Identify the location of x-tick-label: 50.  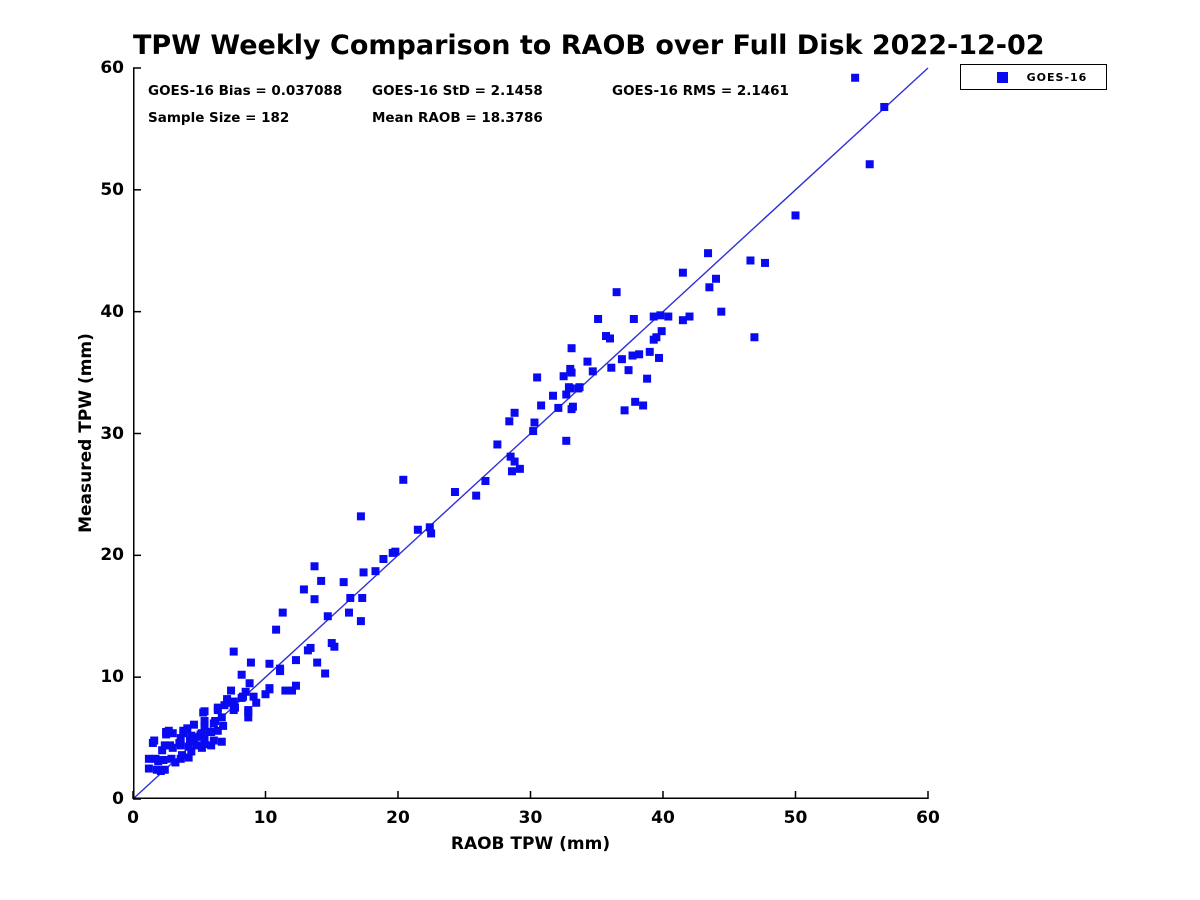
(795, 818).